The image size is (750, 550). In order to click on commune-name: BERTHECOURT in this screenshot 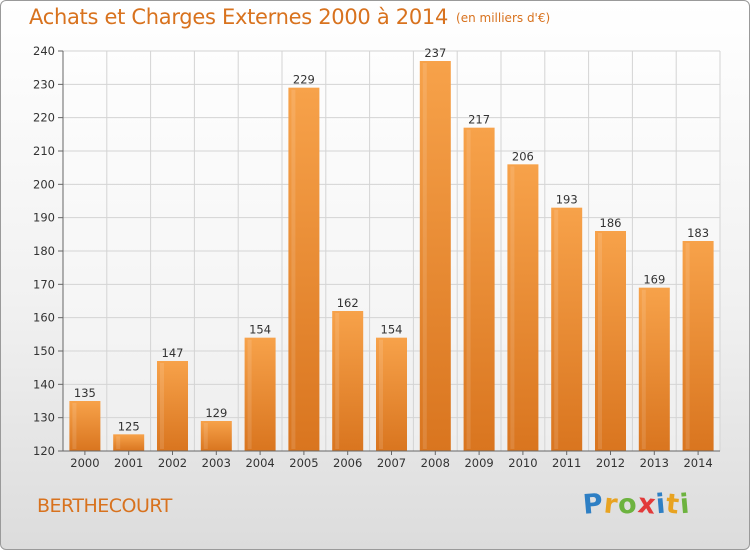, I will do `click(104, 506)`.